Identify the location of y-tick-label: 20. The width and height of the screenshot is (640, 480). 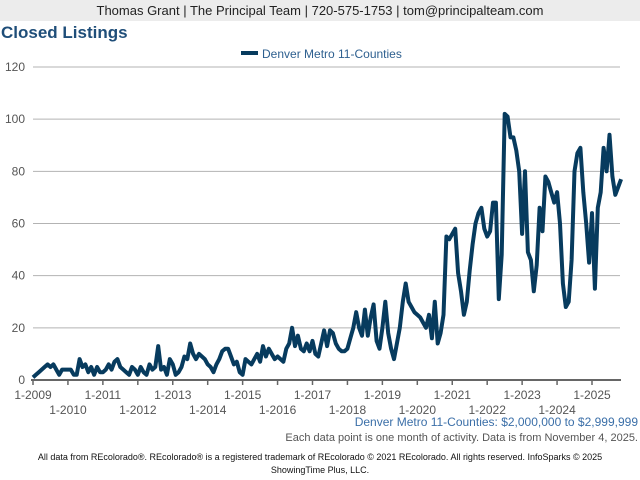
(19, 328).